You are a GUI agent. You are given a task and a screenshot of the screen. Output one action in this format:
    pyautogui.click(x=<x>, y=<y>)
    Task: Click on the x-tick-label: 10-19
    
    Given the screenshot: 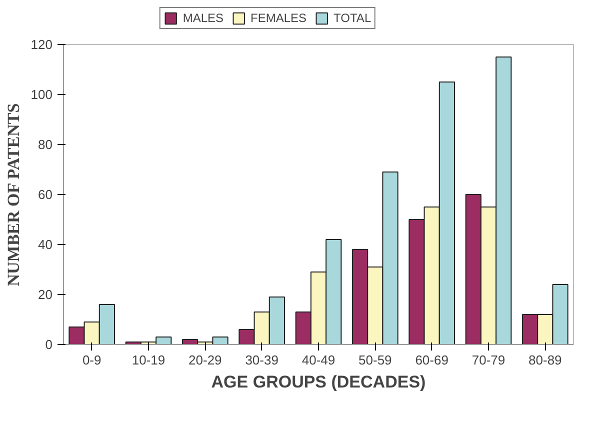 What is the action you would take?
    pyautogui.click(x=149, y=360)
    